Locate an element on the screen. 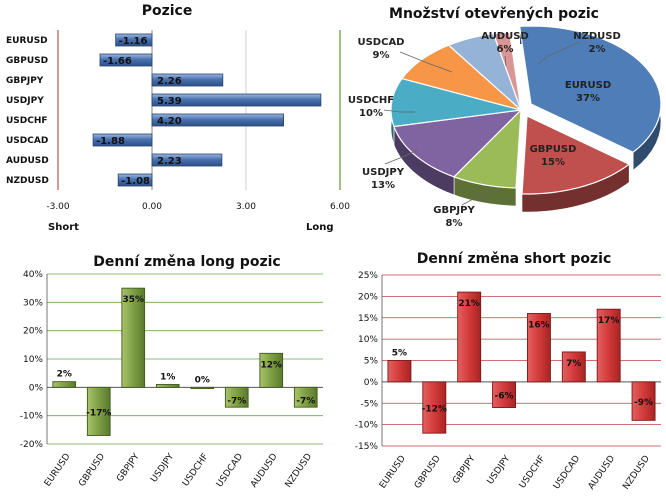 The width and height of the screenshot is (666, 501). y-tick-label: -5% is located at coordinates (369, 404).